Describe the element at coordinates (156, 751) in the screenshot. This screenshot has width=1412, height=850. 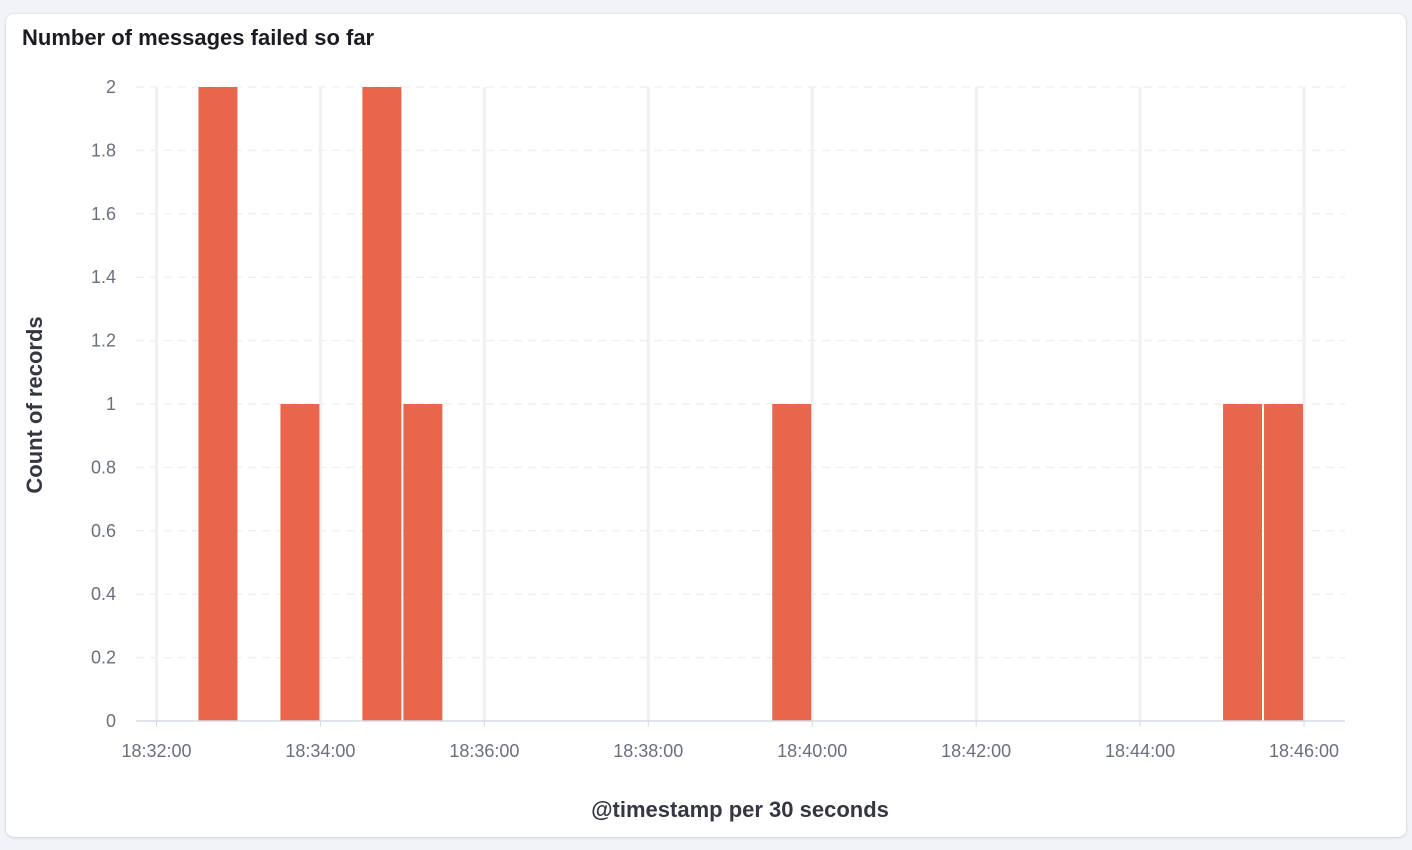
I see `x-tick-label: 18:32:00` at that location.